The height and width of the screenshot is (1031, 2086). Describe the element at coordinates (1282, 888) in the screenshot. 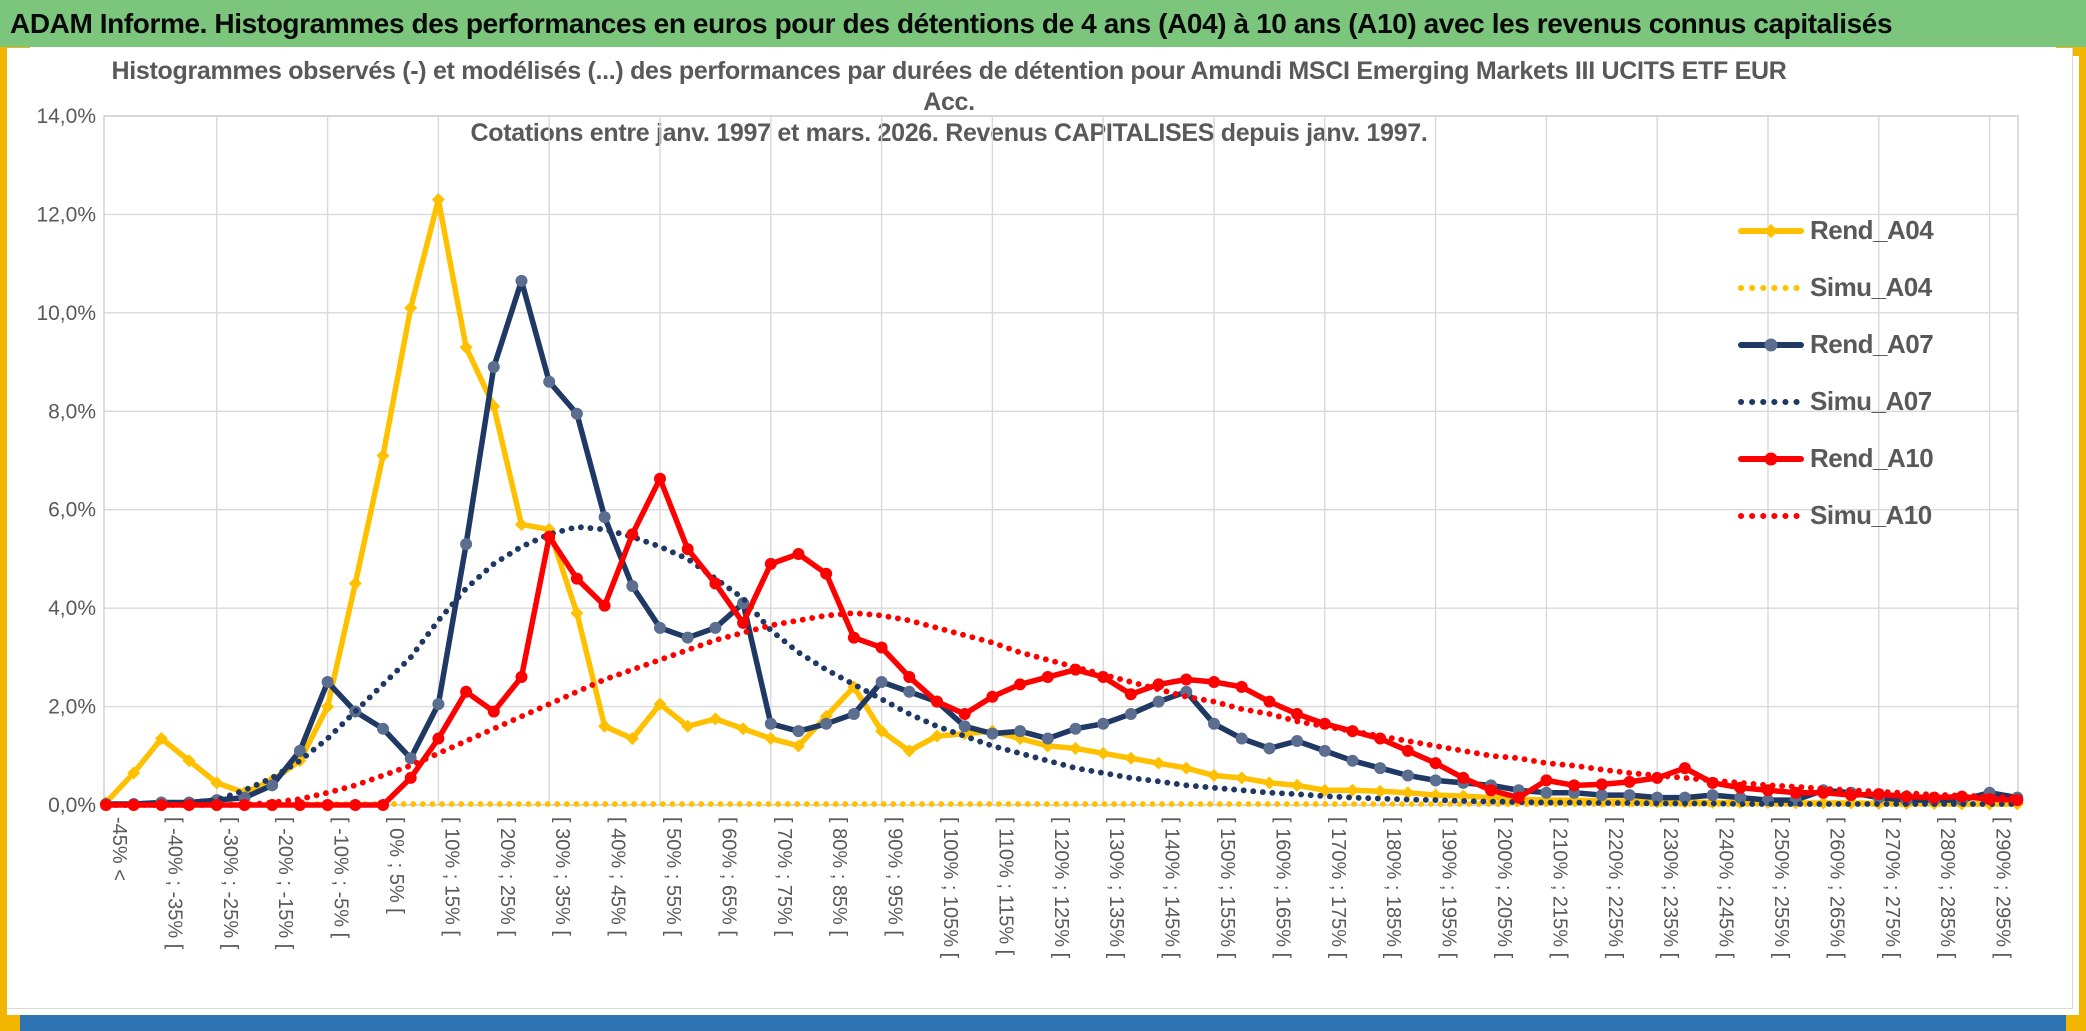

I see `x-axis-label: [ 160% ; 165% [` at that location.